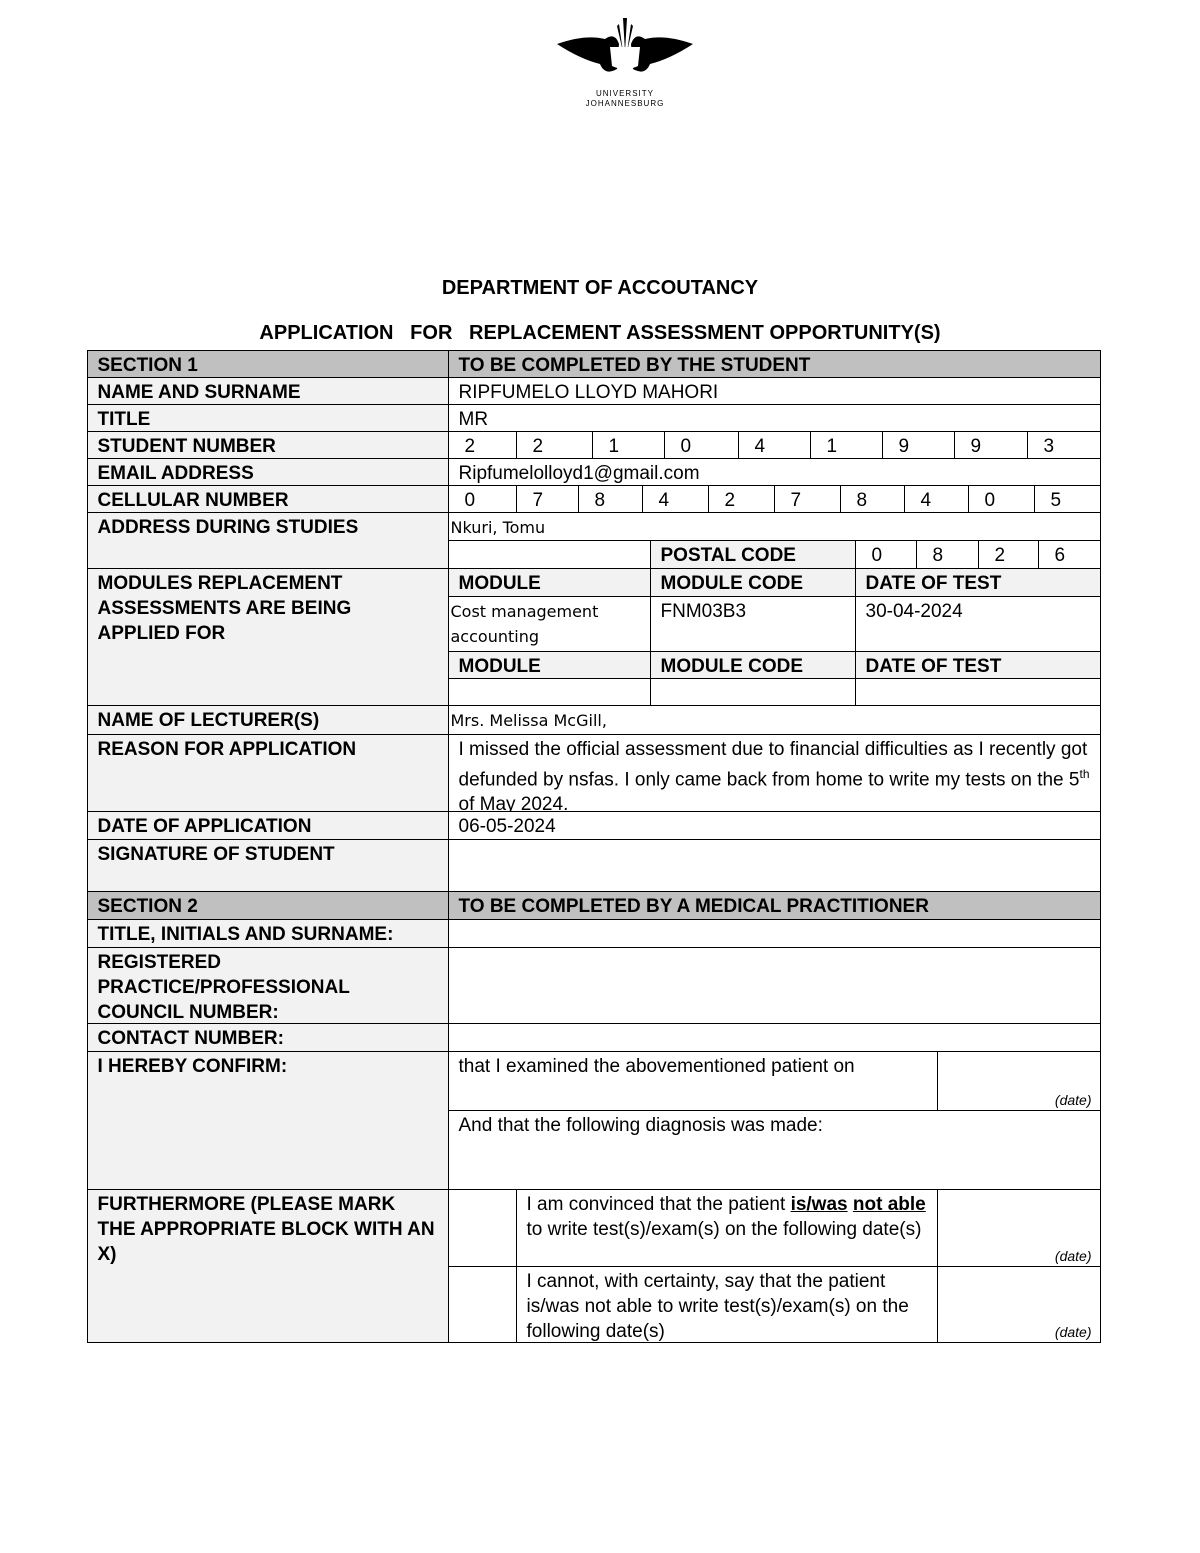 This screenshot has height=1553, width=1200. What do you see at coordinates (774, 985) in the screenshot?
I see `council-number-field` at bounding box center [774, 985].